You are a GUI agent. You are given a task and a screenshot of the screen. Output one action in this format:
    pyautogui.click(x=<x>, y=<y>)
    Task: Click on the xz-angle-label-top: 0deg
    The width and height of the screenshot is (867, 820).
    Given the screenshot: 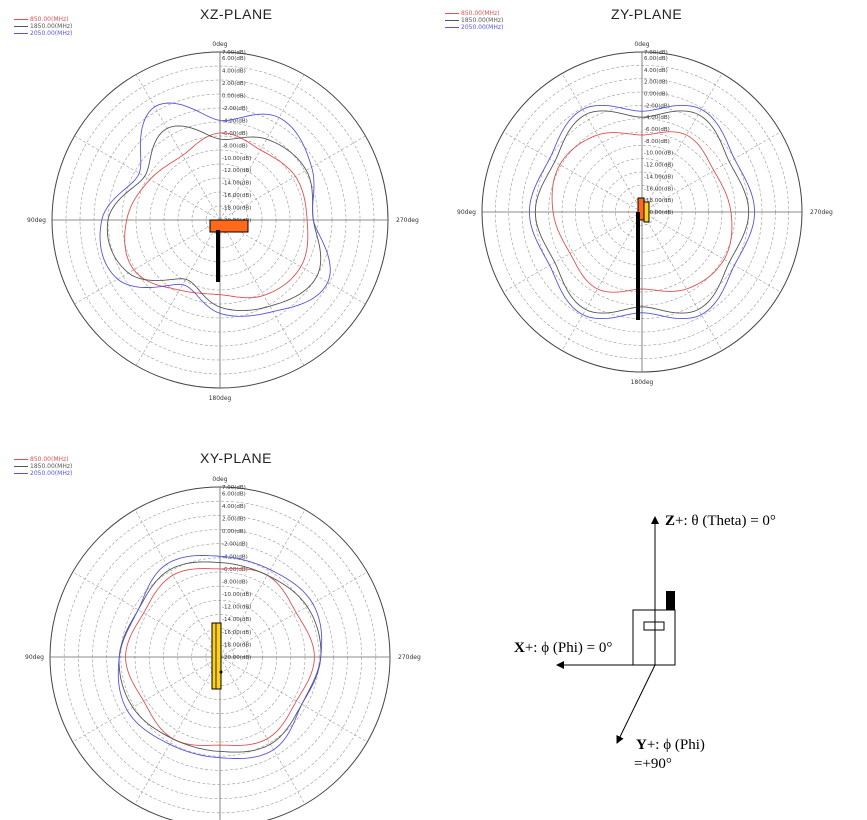 What is the action you would take?
    pyautogui.click(x=219, y=44)
    